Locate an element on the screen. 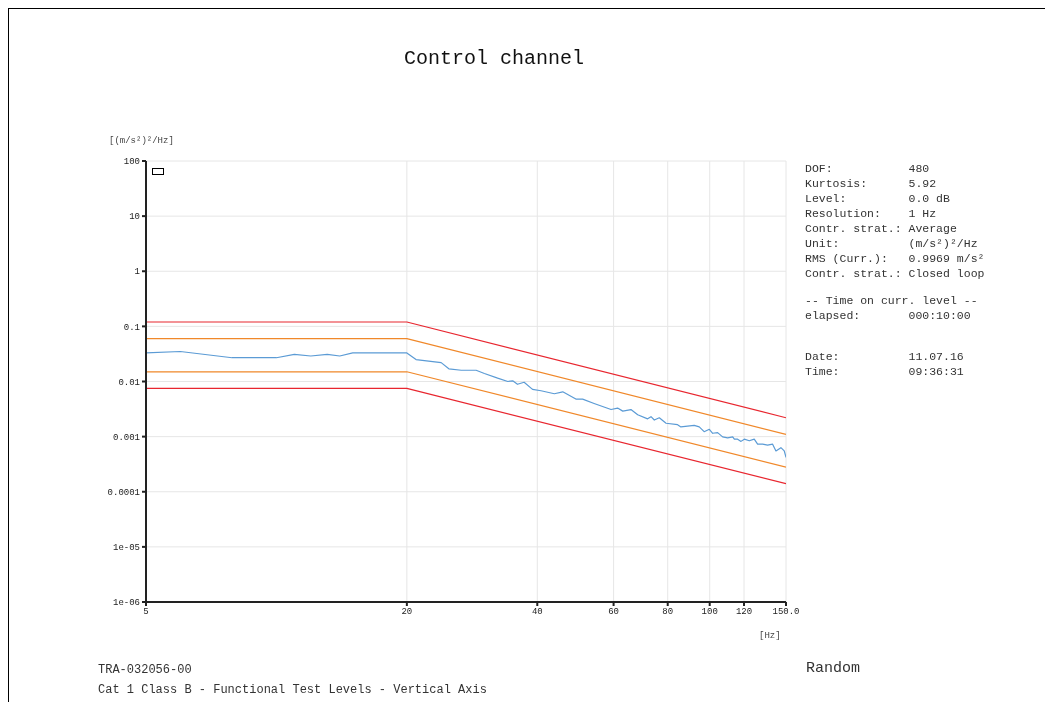 The width and height of the screenshot is (1052, 709). y-tick-label: 0.001 is located at coordinates (126, 437).